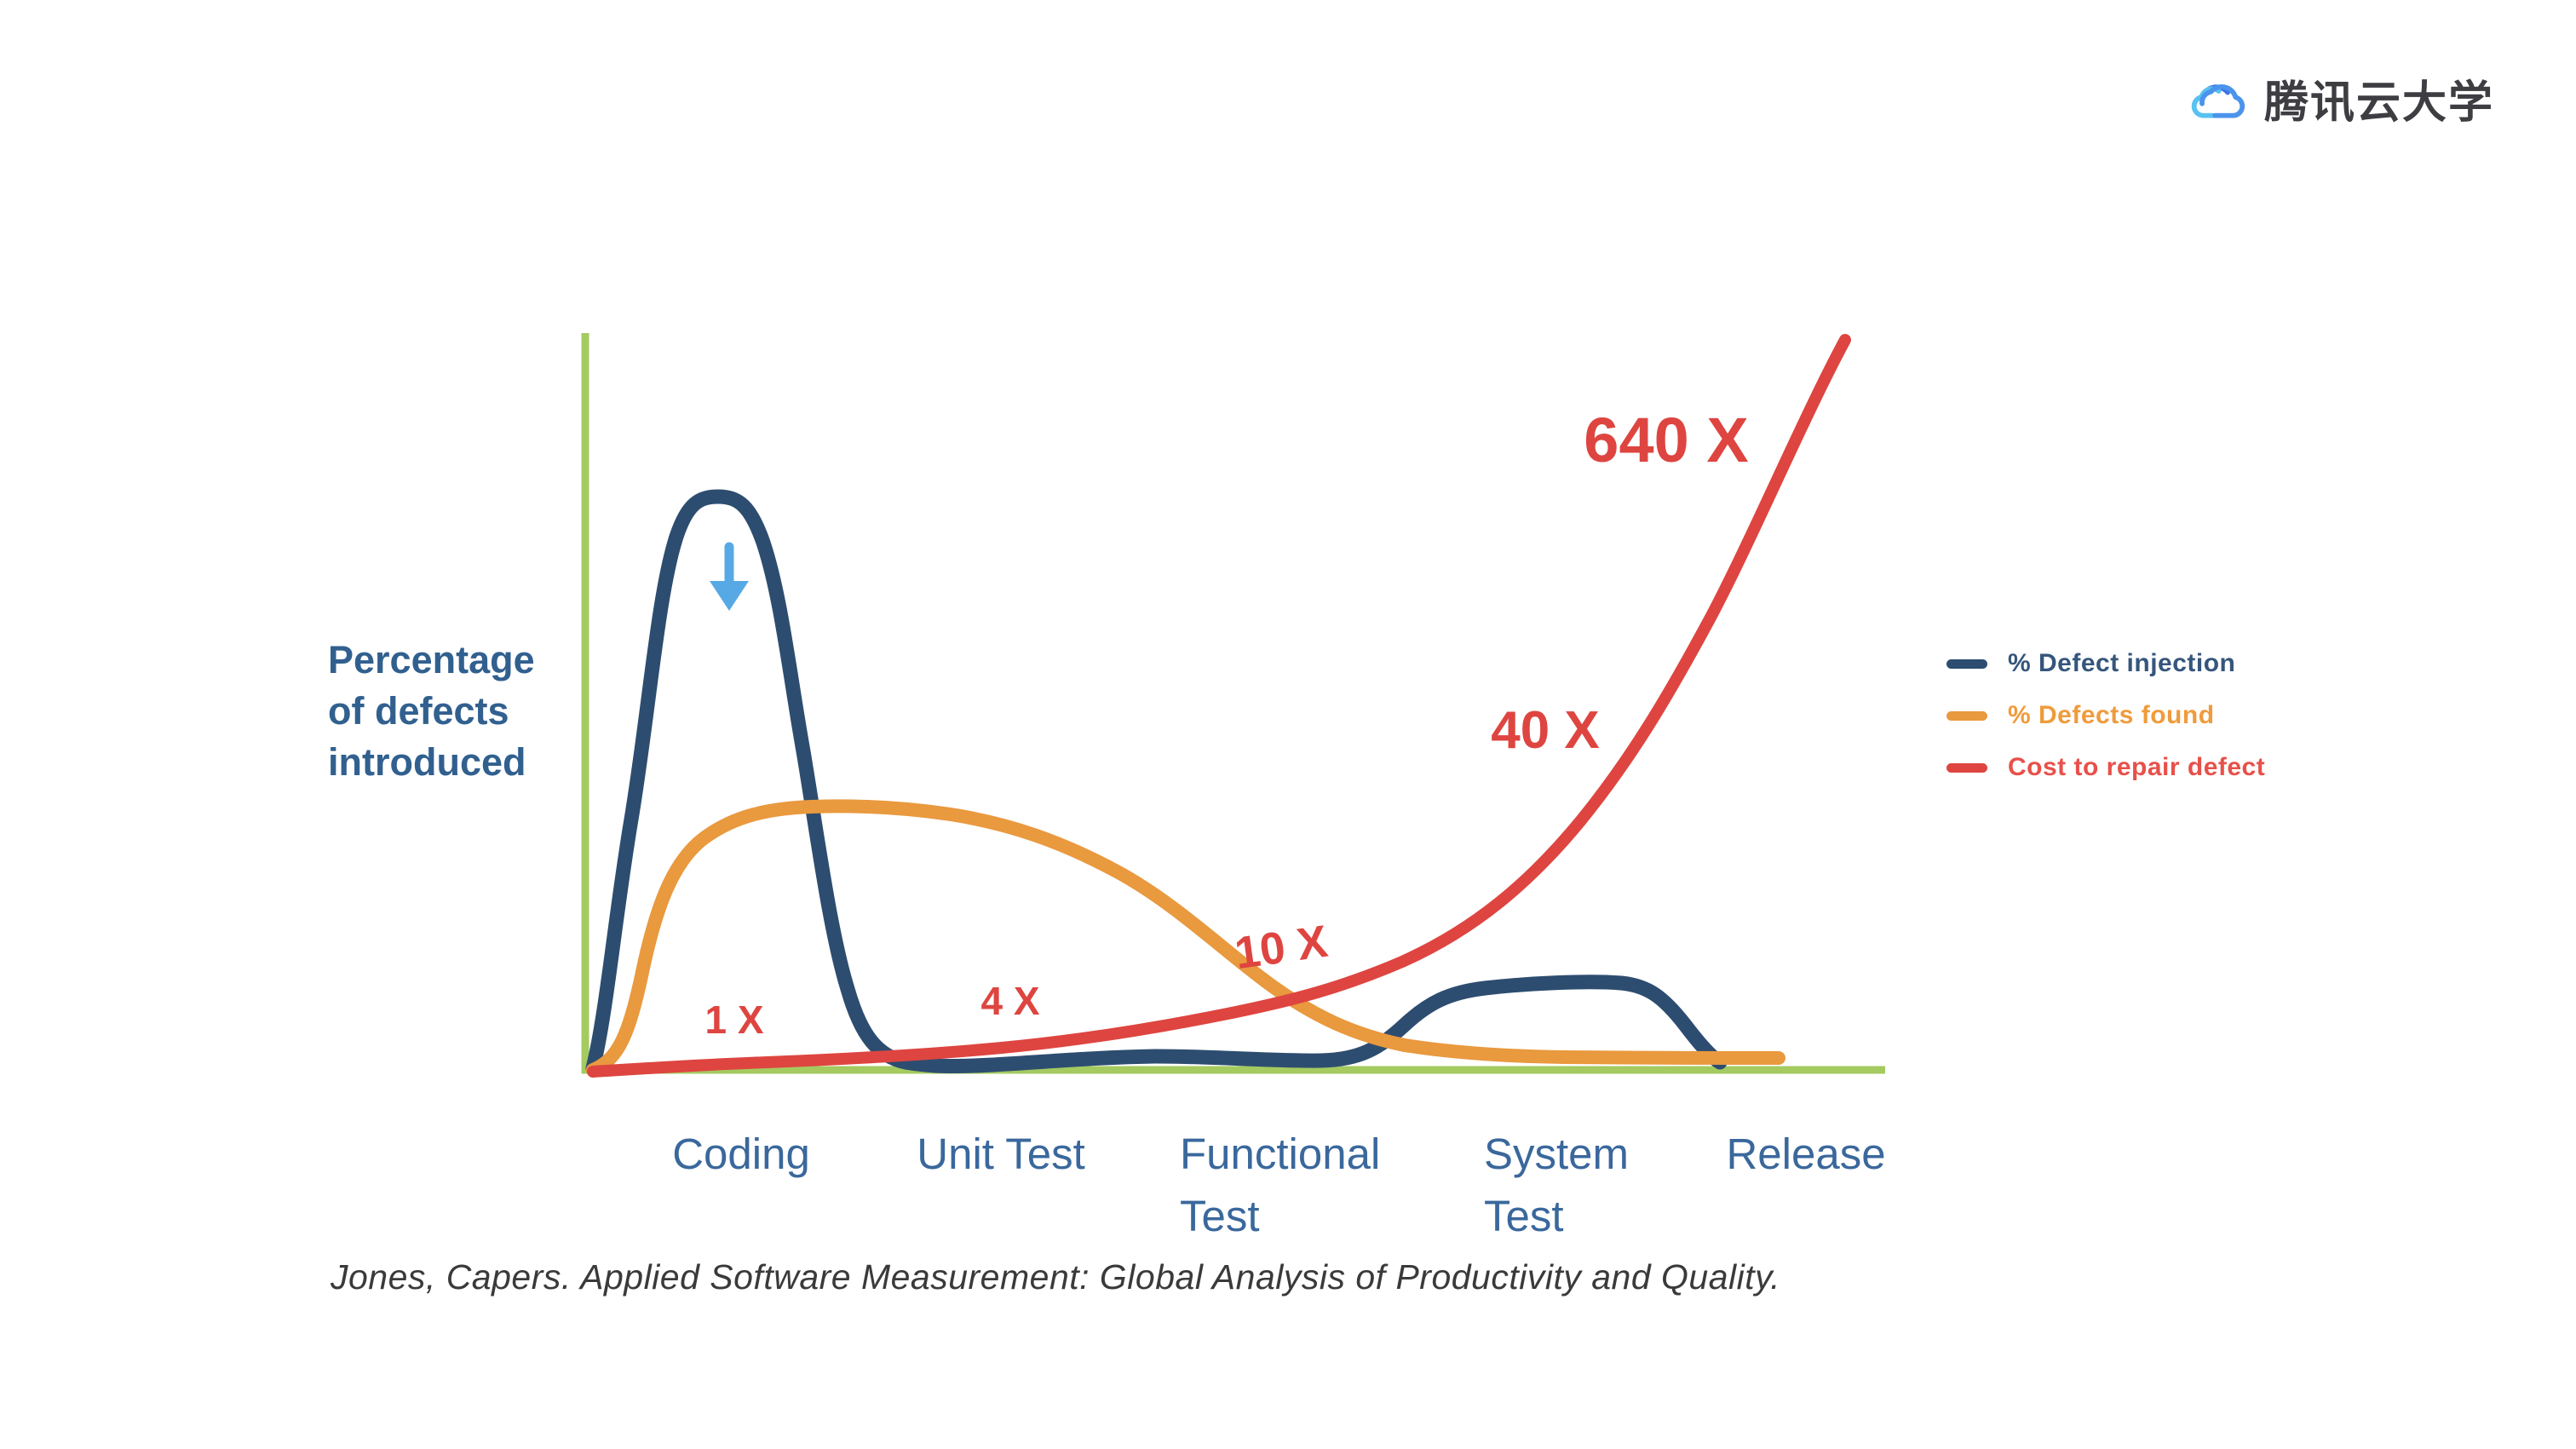 Image resolution: width=2576 pixels, height=1449 pixels. I want to click on legend-swatch-orange, so click(1966, 716).